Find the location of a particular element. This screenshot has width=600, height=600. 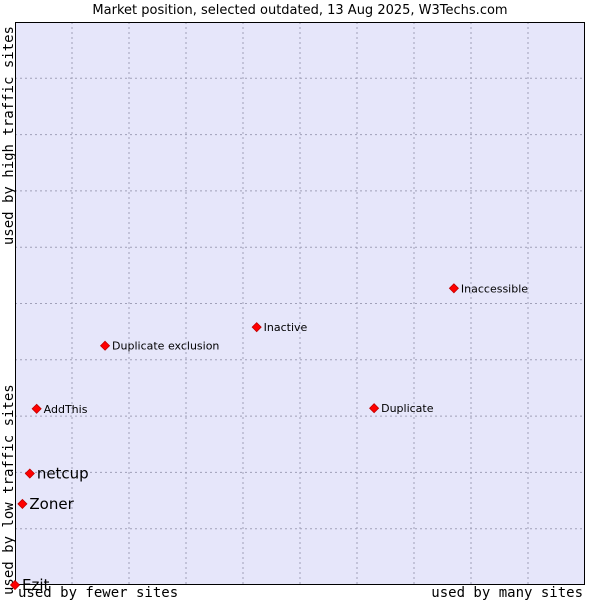

data-point-label: Ezit is located at coordinates (36, 585).